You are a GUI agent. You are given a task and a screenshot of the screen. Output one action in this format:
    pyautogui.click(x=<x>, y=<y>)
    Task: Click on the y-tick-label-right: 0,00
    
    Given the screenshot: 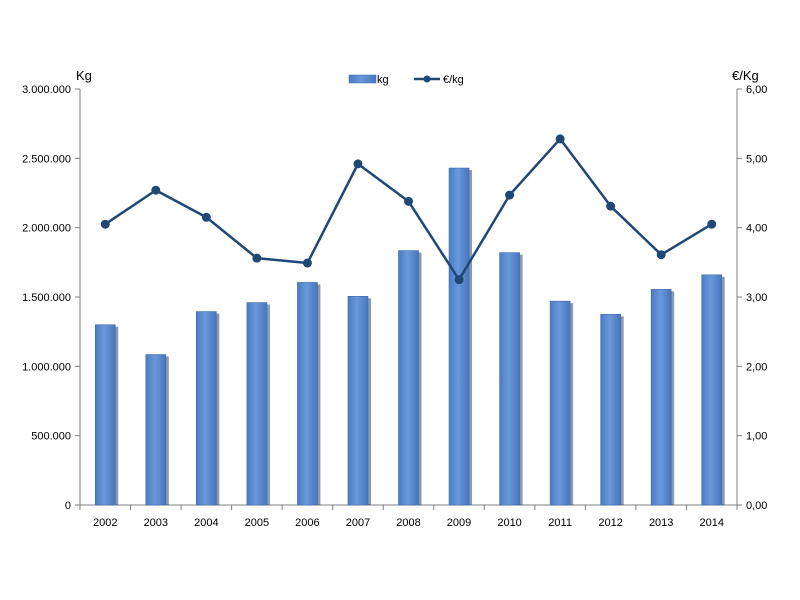 What is the action you would take?
    pyautogui.click(x=756, y=506)
    